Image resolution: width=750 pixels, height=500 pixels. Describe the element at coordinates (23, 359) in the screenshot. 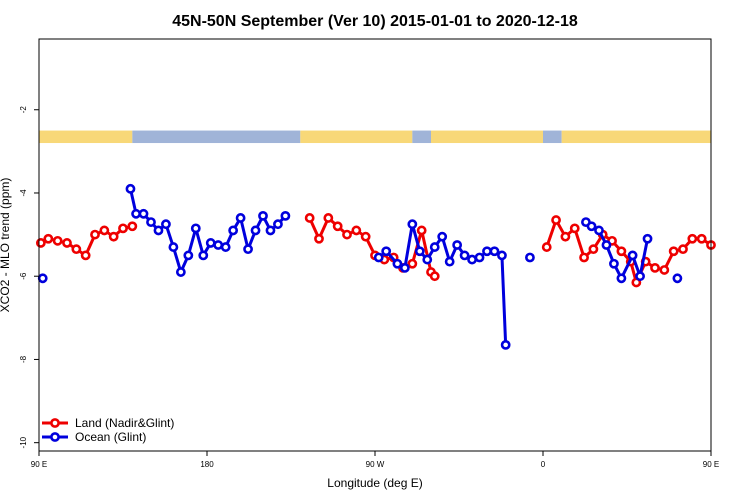

I see `y-tick-label: -8` at that location.